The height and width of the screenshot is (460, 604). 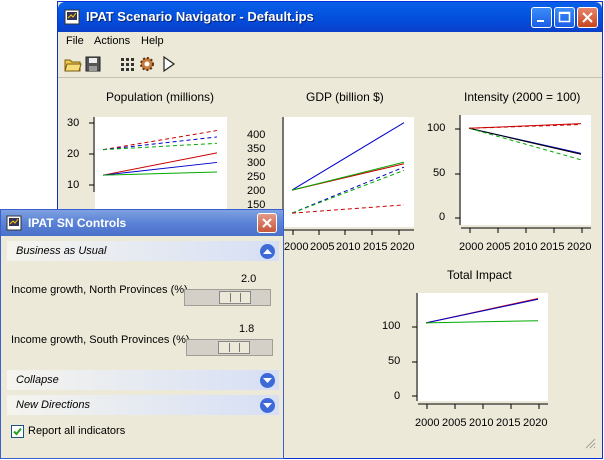 I want to click on gdp-ytick: 150, so click(x=256, y=205).